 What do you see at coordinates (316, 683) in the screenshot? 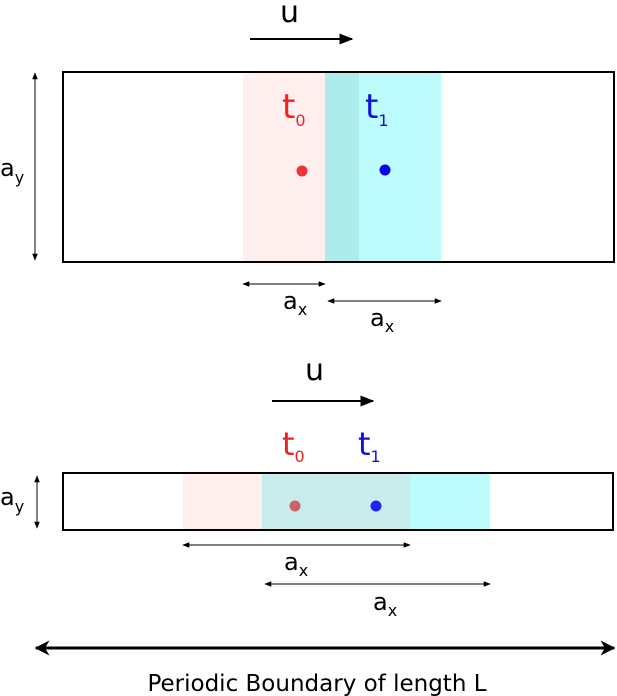
I see `footer-caption: Periodic Boundary of length L` at bounding box center [316, 683].